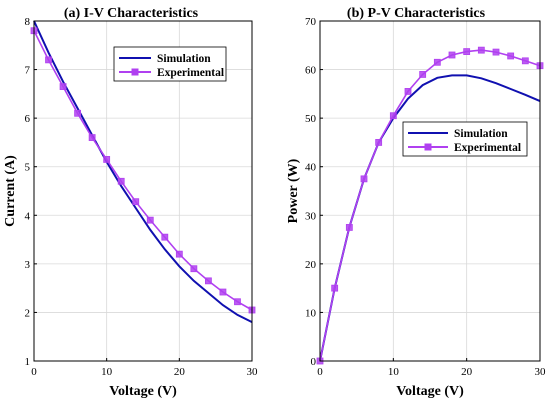 The image size is (550, 402). What do you see at coordinates (311, 71) in the screenshot?
I see `pv-y-tick-label: 60` at bounding box center [311, 71].